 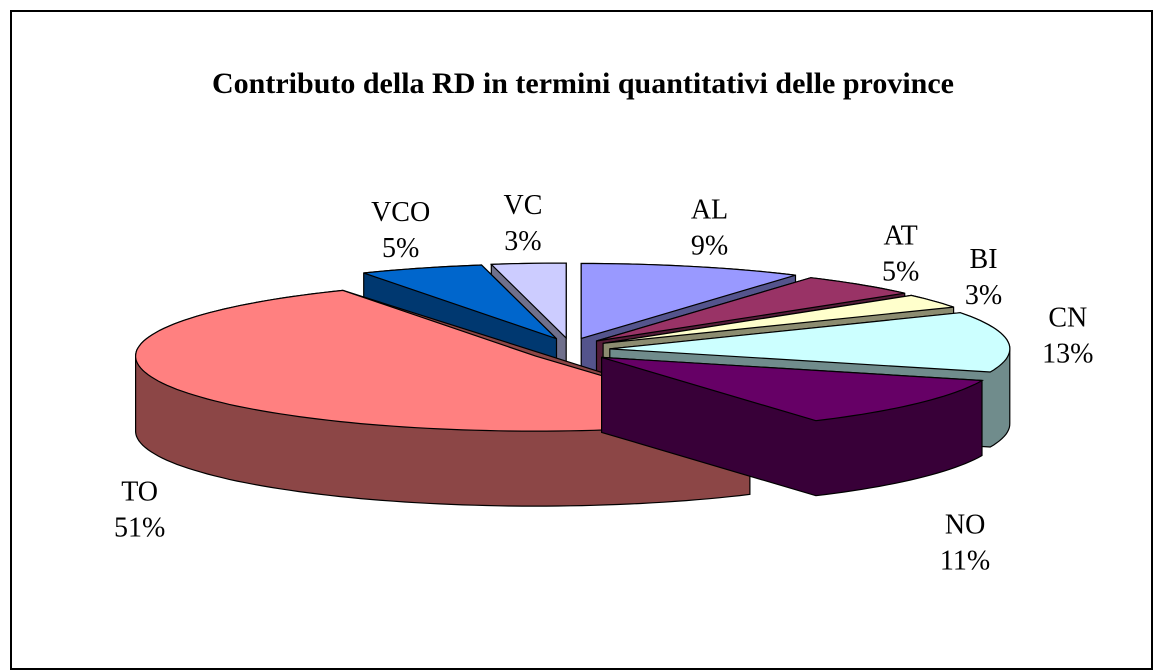 What do you see at coordinates (709, 209) in the screenshot?
I see `slice-label: AL` at bounding box center [709, 209].